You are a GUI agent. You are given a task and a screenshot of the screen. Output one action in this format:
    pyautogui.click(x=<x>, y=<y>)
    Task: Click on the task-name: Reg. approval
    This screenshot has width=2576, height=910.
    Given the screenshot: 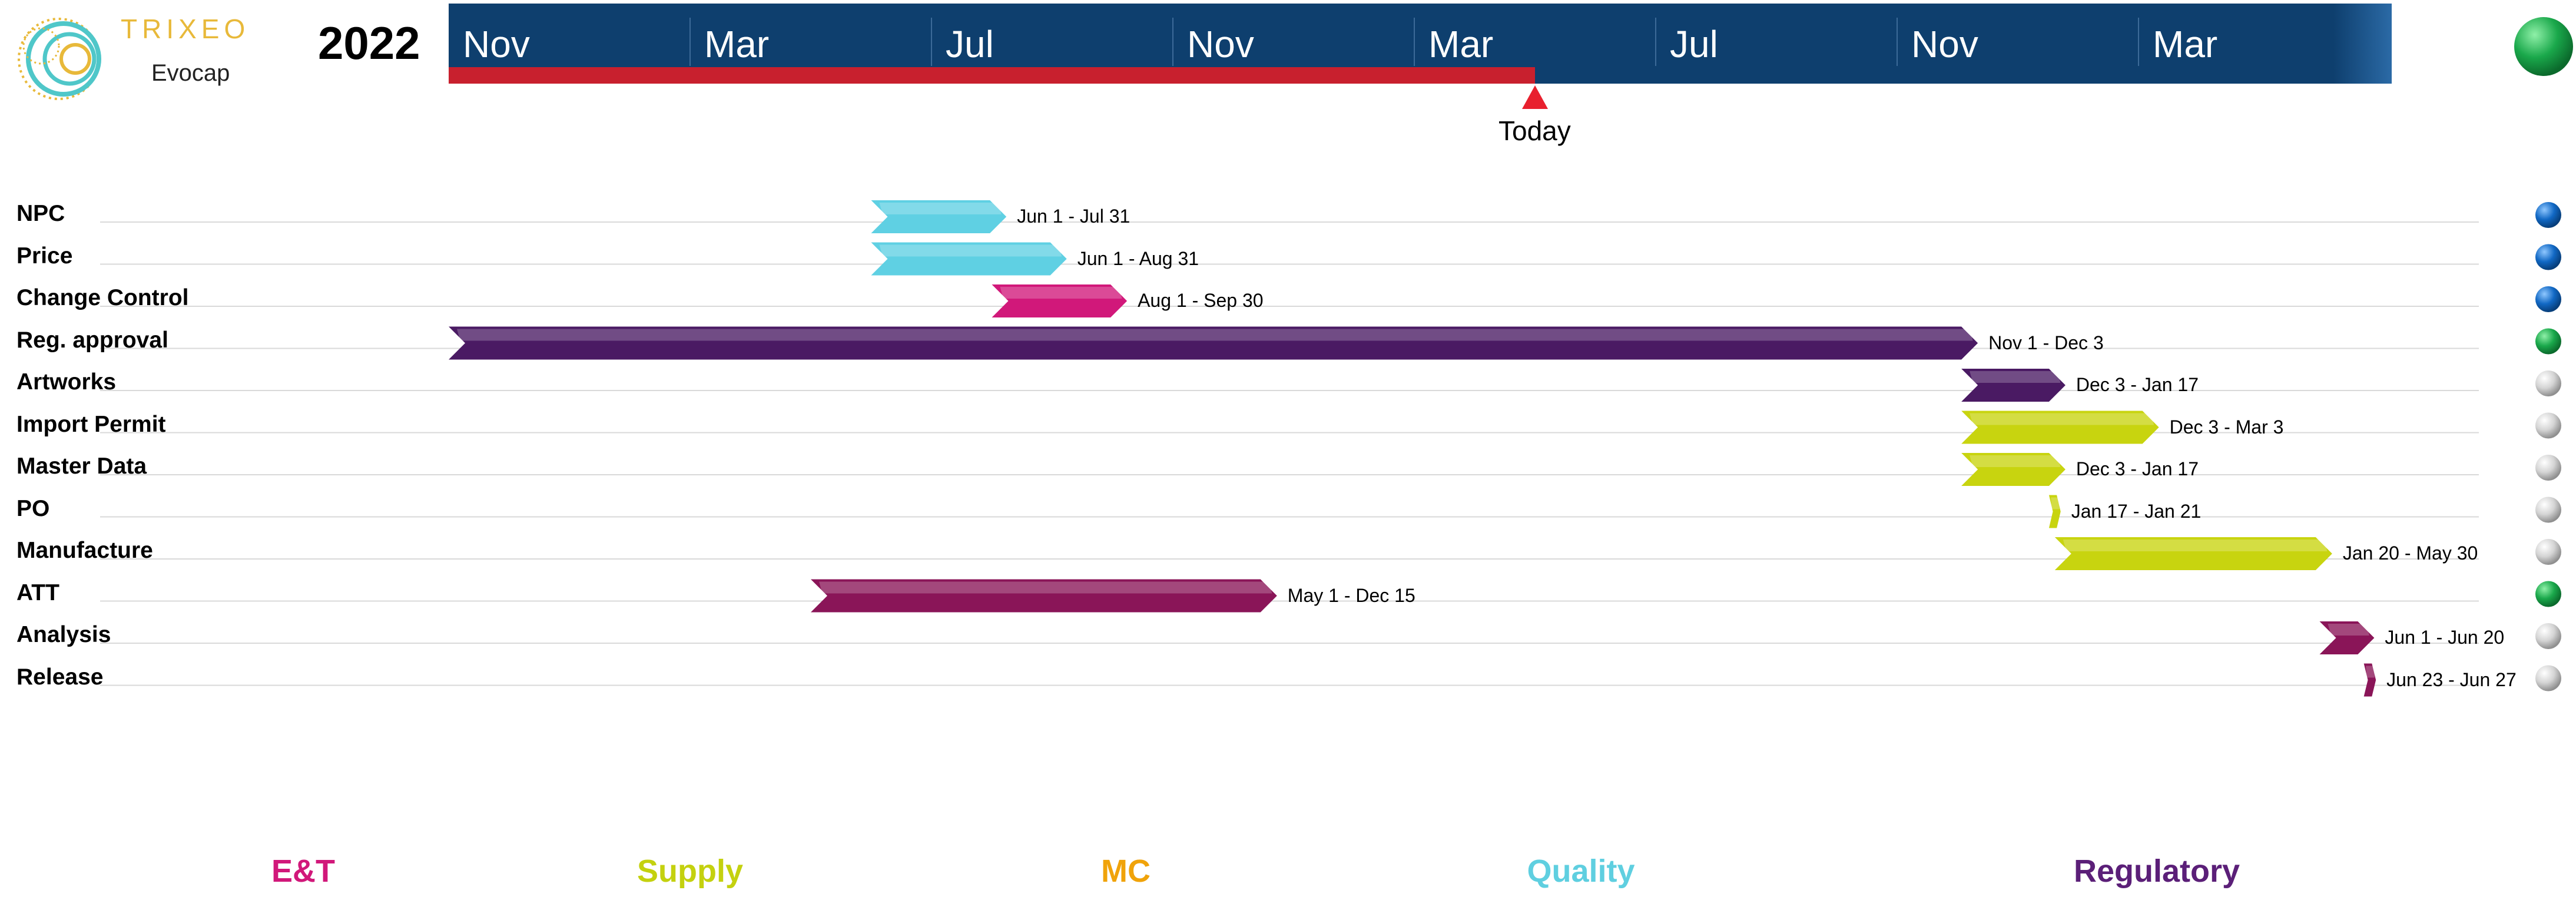 What is the action you would take?
    pyautogui.click(x=92, y=340)
    